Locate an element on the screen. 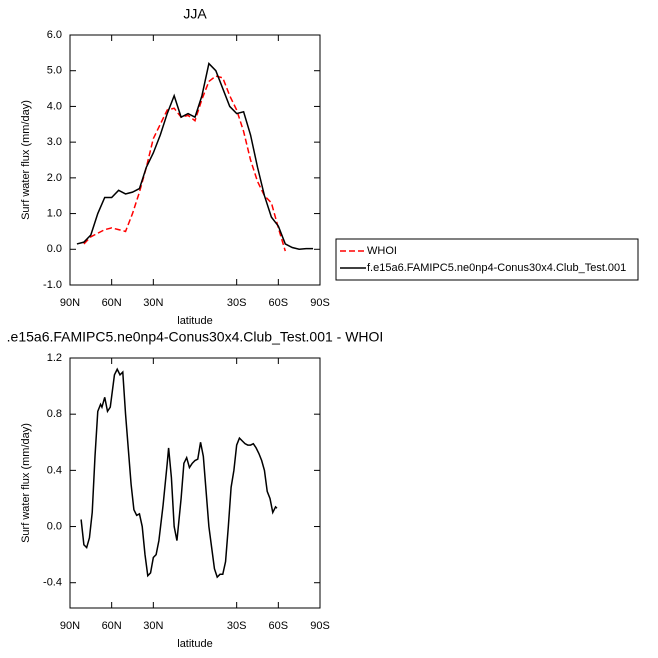  y-tick-label: 0.4 is located at coordinates (54, 470).